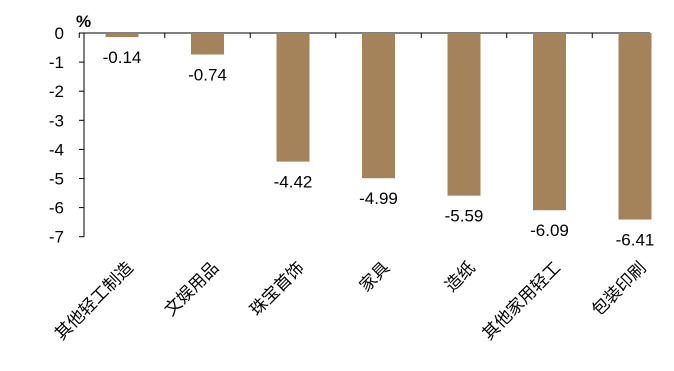 The height and width of the screenshot is (371, 674). What do you see at coordinates (619, 289) in the screenshot?
I see `category-label: 包装印刷` at bounding box center [619, 289].